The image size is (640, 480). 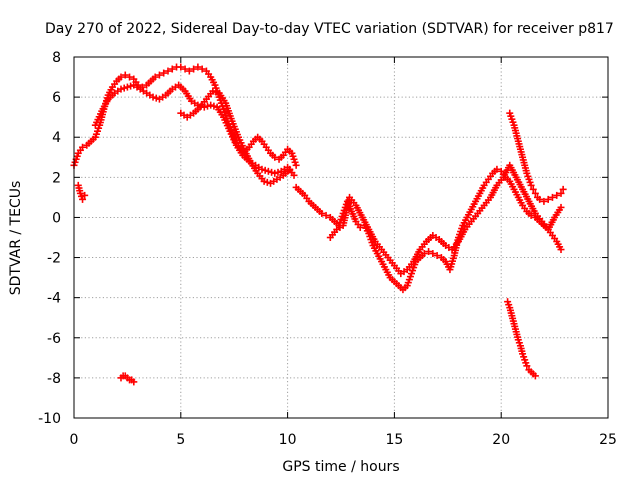 I want to click on x-tick-label: 15, so click(x=394, y=440).